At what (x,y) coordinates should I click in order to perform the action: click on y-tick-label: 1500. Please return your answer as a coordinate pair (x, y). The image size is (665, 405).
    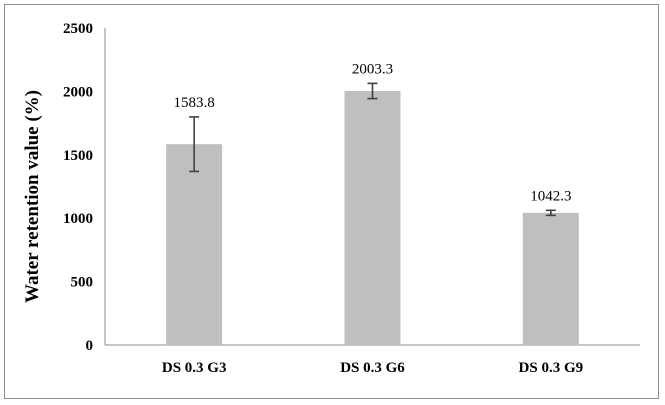
    Looking at the image, I should click on (78, 156).